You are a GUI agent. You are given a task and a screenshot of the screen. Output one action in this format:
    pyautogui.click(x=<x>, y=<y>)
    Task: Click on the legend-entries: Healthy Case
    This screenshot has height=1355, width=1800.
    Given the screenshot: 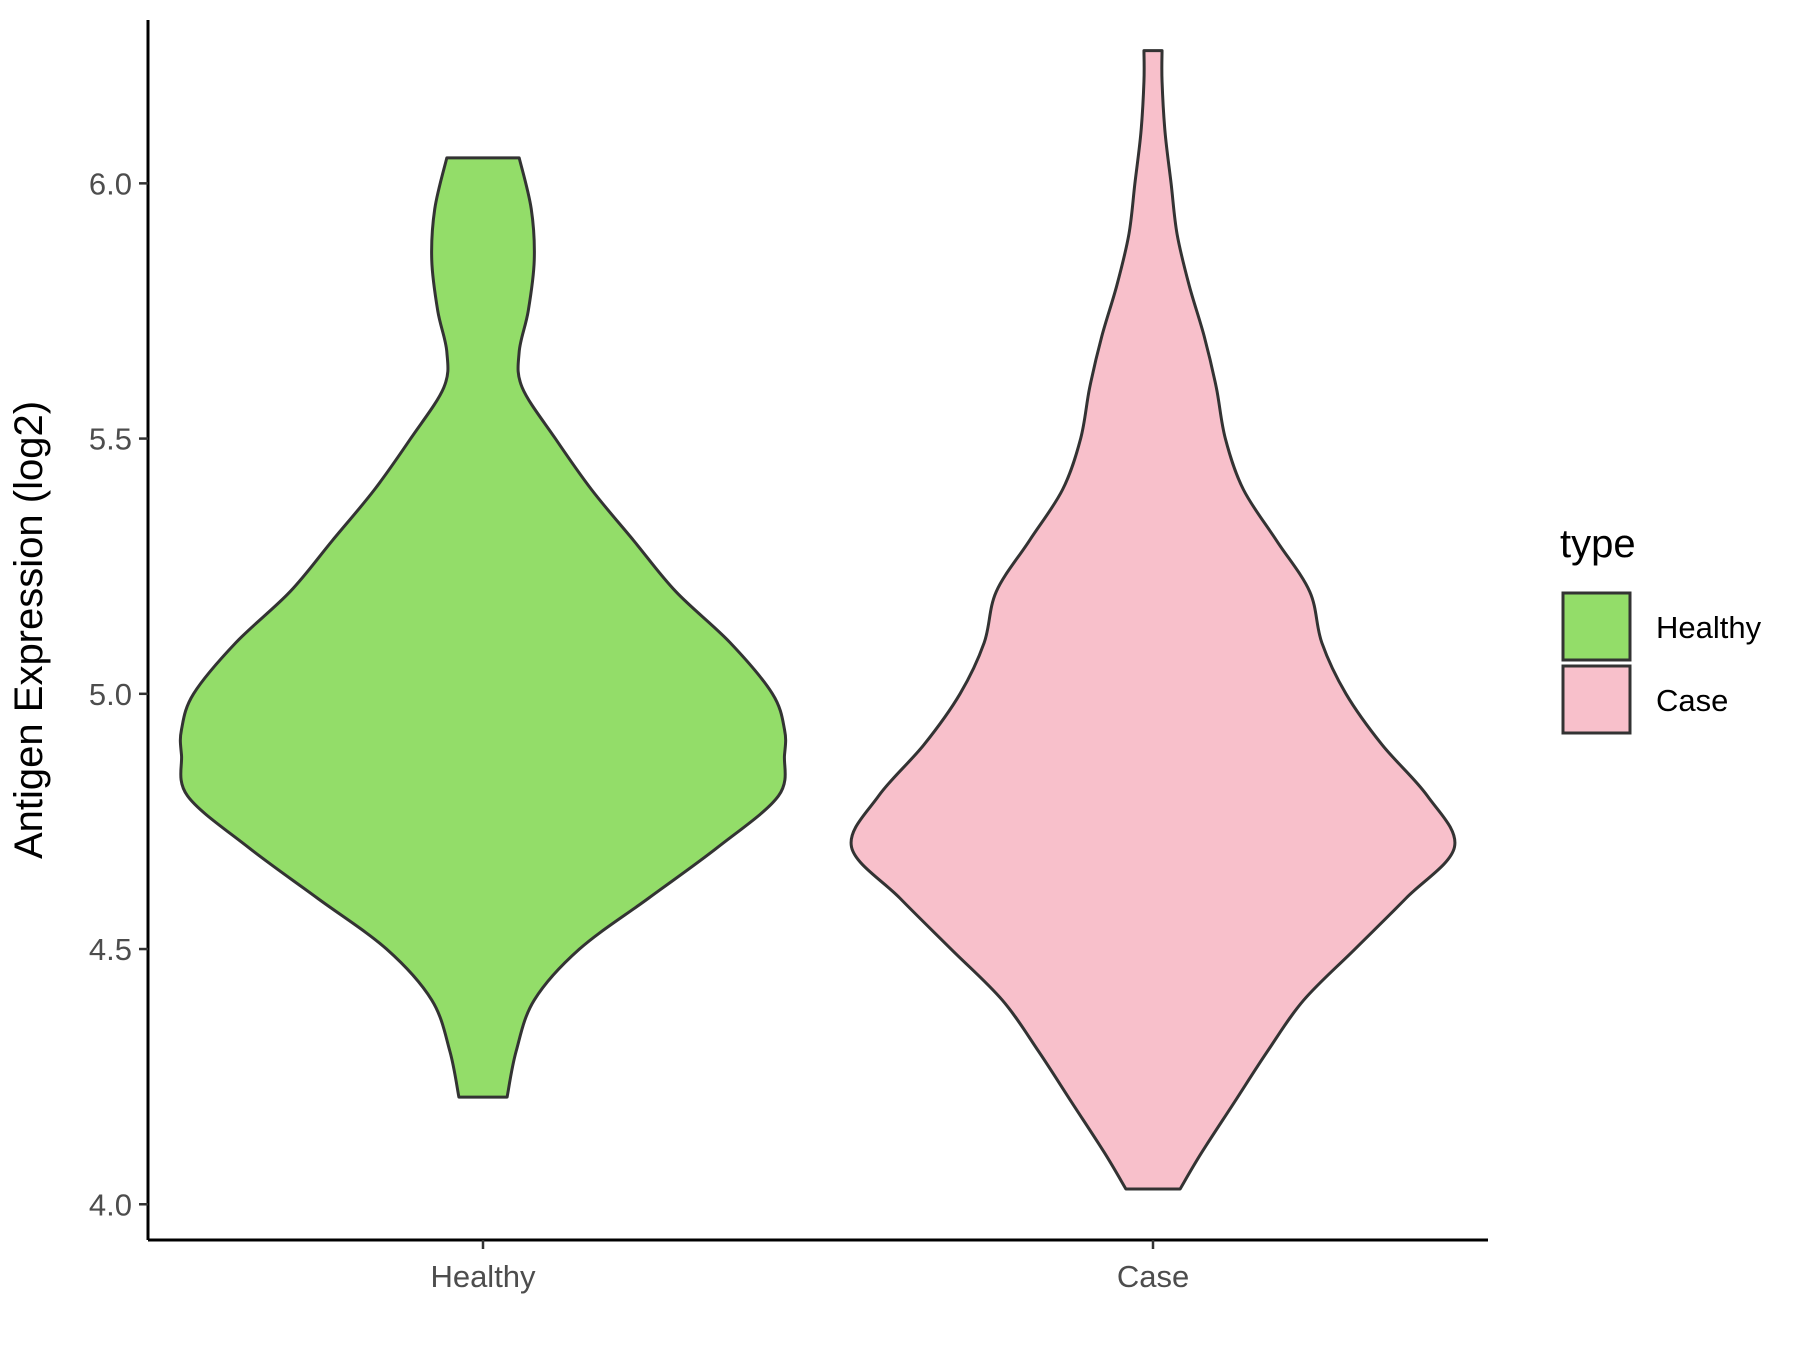 What is the action you would take?
    pyautogui.click(x=1661, y=663)
    